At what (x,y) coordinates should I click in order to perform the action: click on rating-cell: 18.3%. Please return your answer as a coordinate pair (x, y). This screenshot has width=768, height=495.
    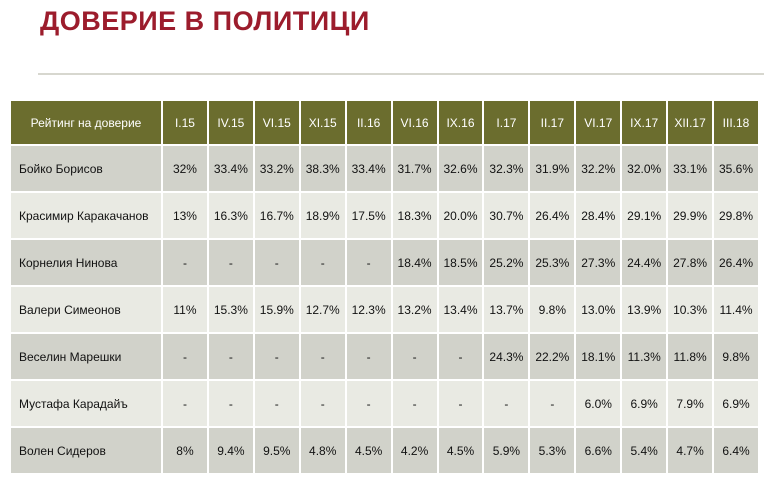
    Looking at the image, I should click on (414, 215).